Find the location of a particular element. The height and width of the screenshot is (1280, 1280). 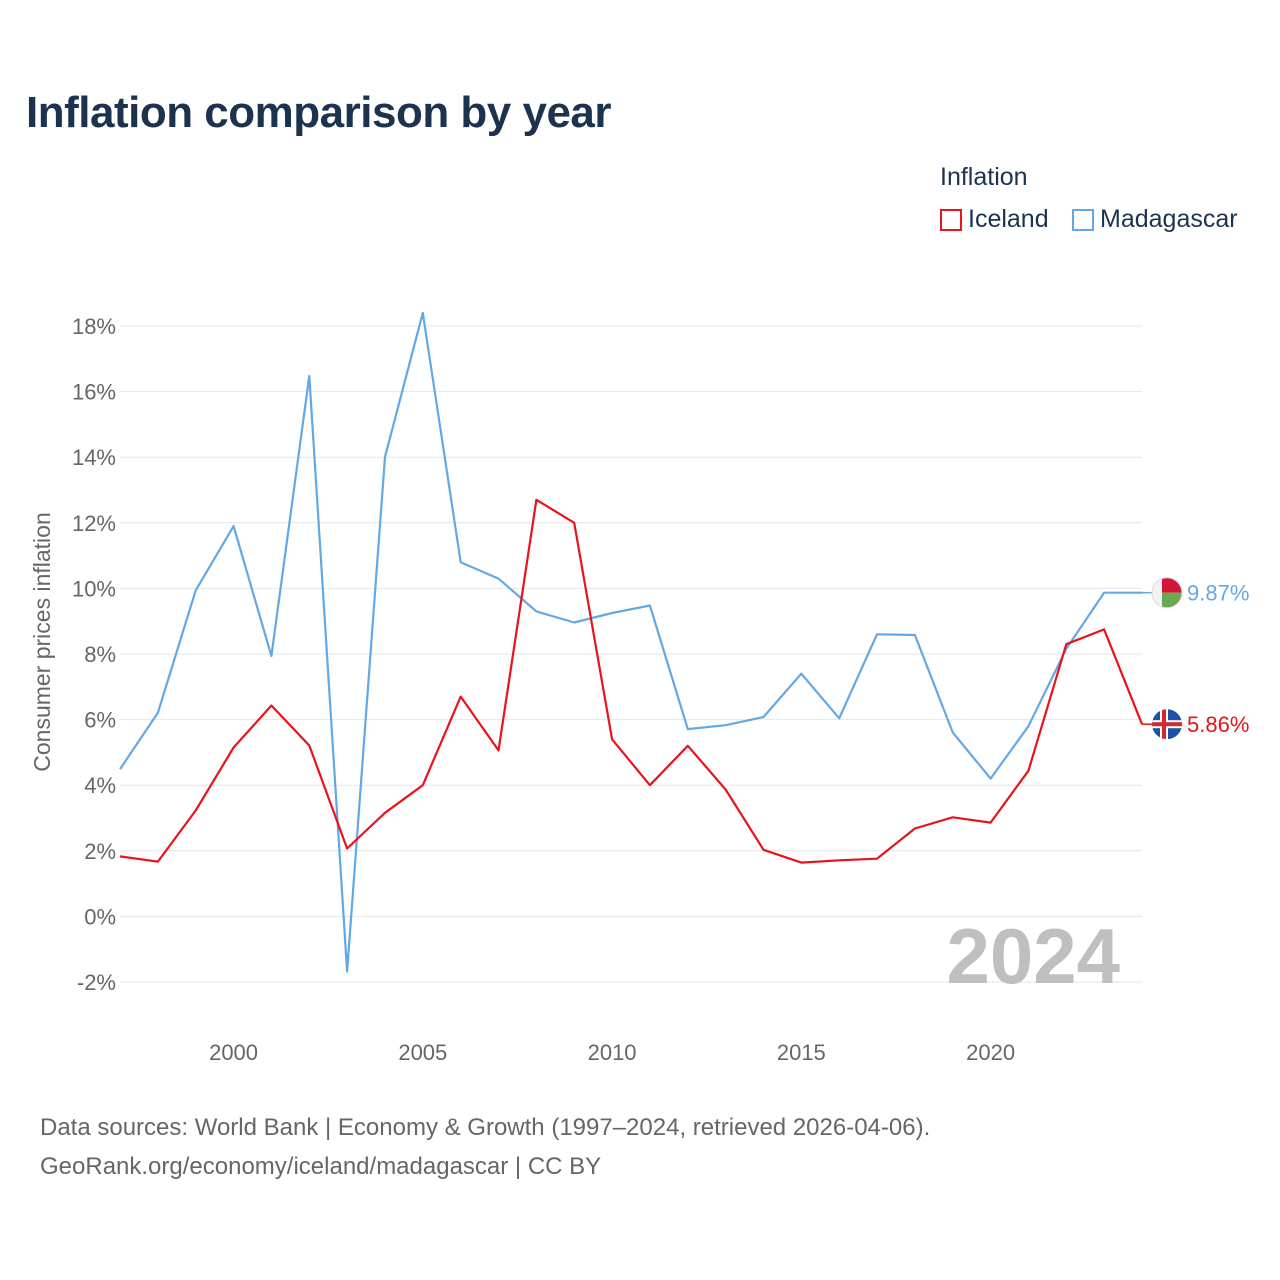

chart-title: Inflation comparison by year is located at coordinates (319, 112).